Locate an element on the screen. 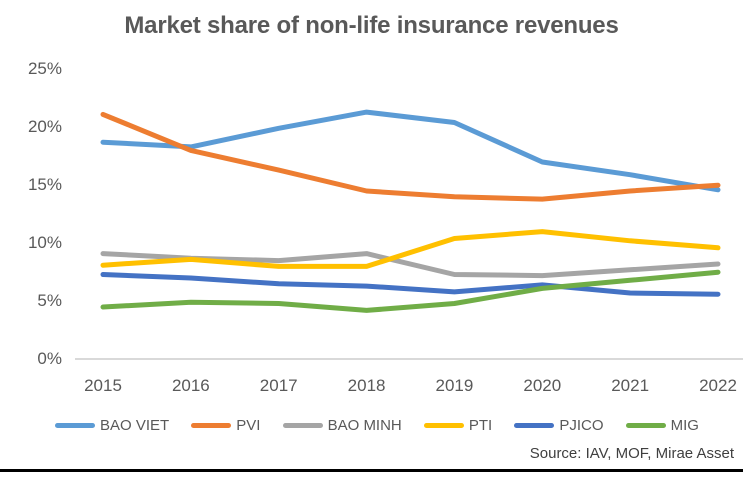  legend-item-bao-viet: BAO VIET is located at coordinates (112, 425).